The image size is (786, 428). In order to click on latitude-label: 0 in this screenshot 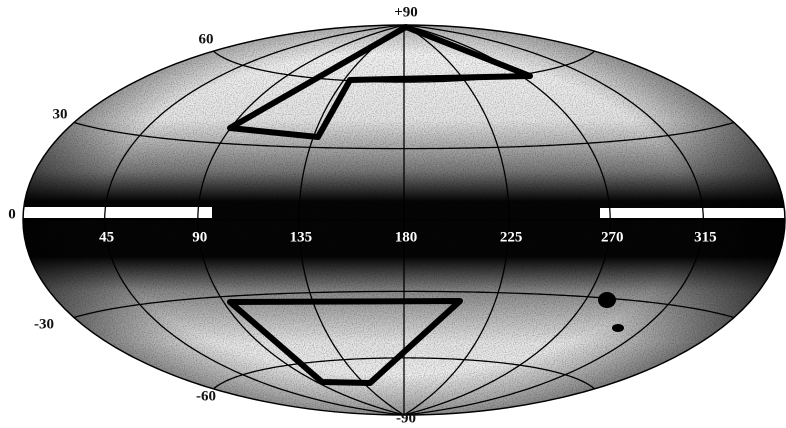, I will do `click(12, 214)`.